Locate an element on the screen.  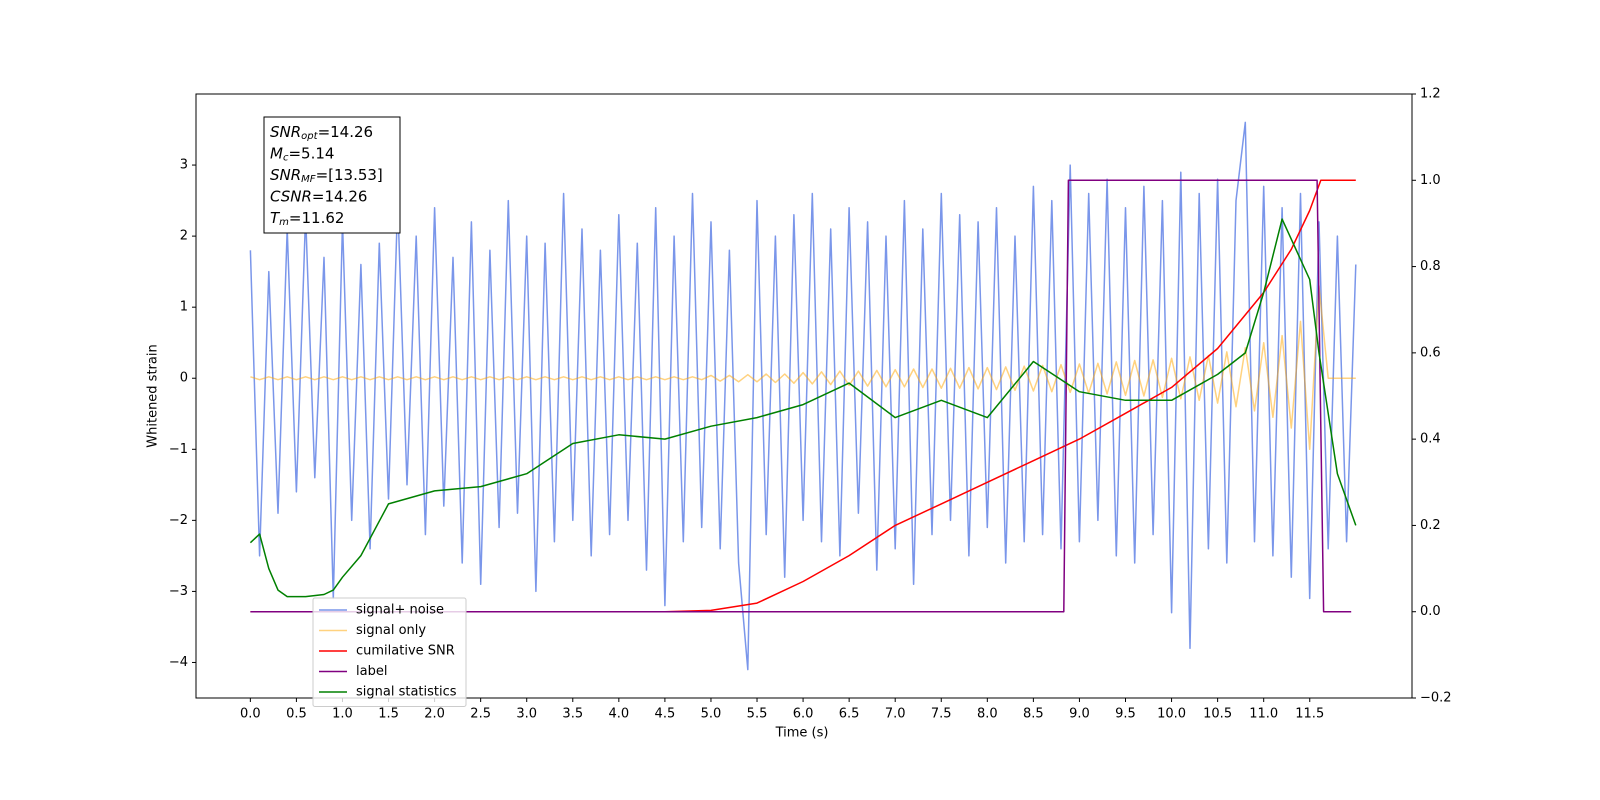
x-tick-label: 4.0 is located at coordinates (618, 714).